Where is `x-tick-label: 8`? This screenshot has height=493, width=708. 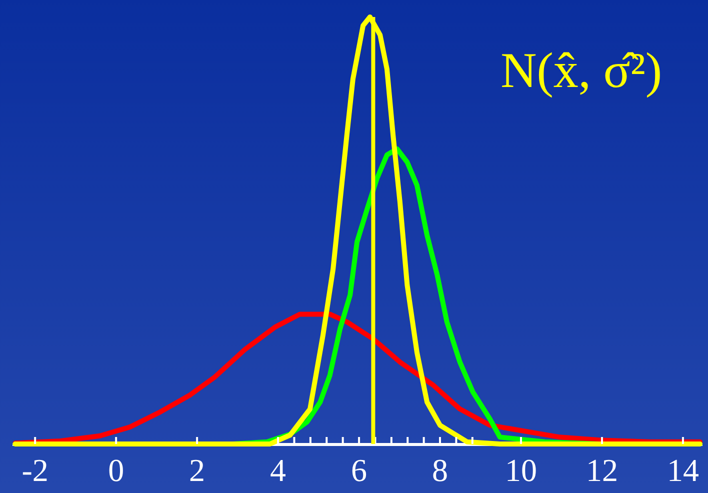 x-tick-label: 8 is located at coordinates (440, 470).